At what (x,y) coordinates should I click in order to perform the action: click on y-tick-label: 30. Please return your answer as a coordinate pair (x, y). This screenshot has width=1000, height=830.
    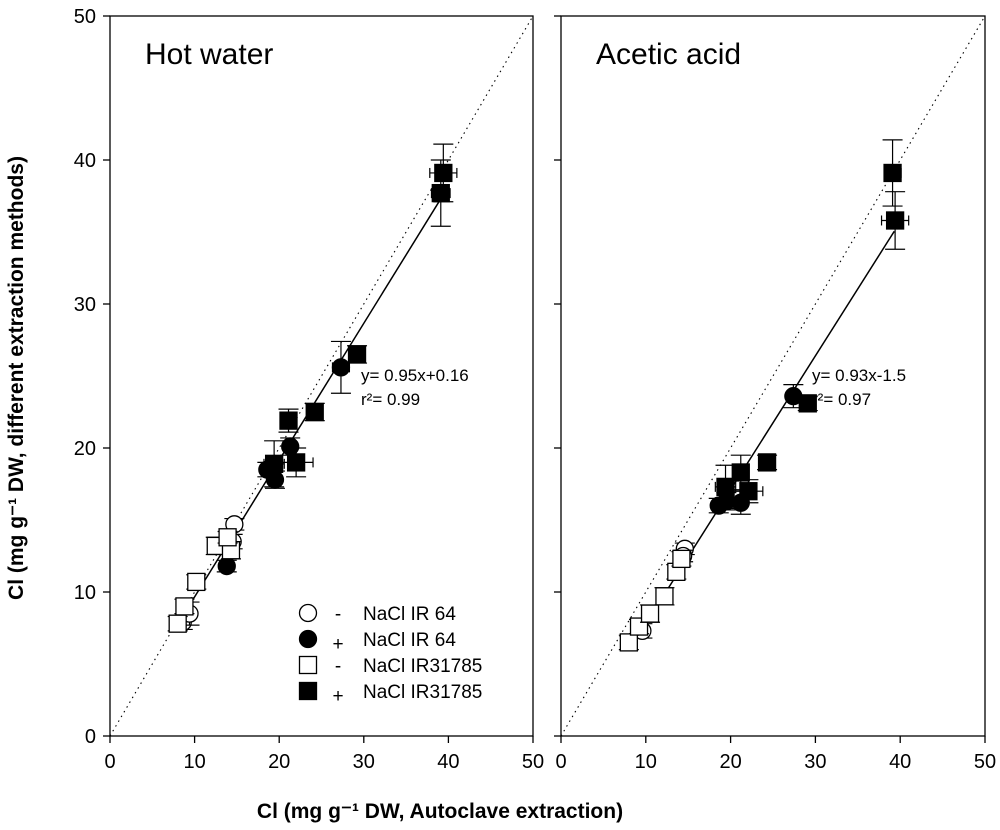
    Looking at the image, I should click on (85, 305).